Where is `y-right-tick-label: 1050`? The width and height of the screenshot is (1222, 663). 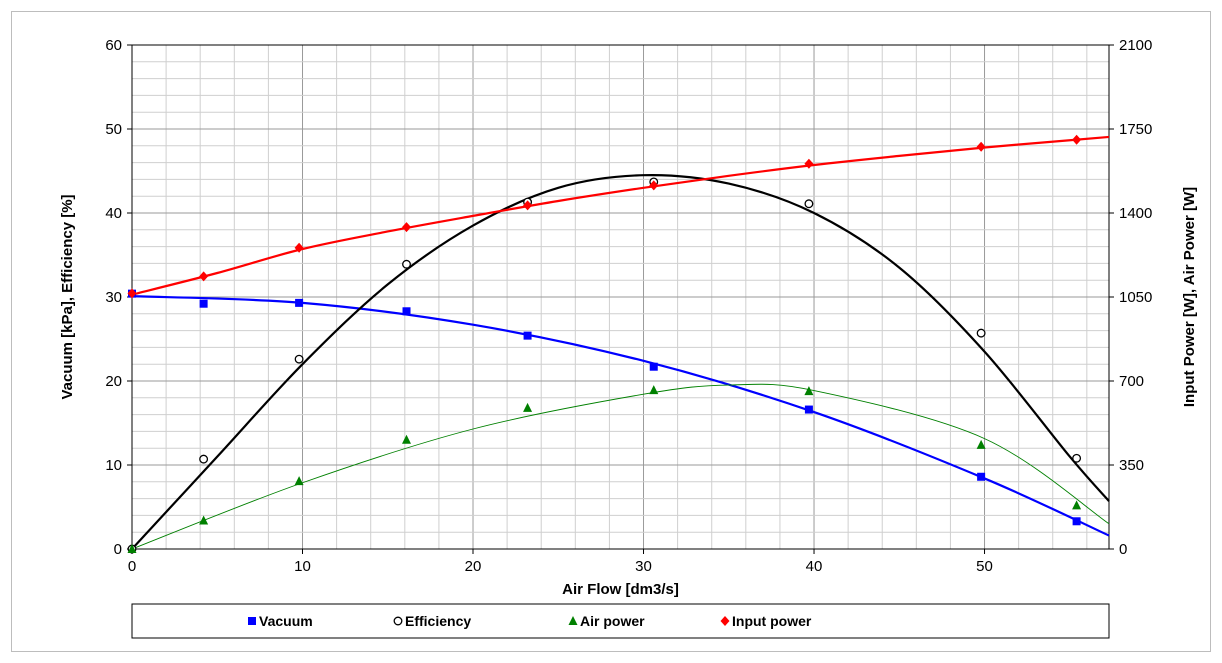 y-right-tick-label: 1050 is located at coordinates (1135, 297).